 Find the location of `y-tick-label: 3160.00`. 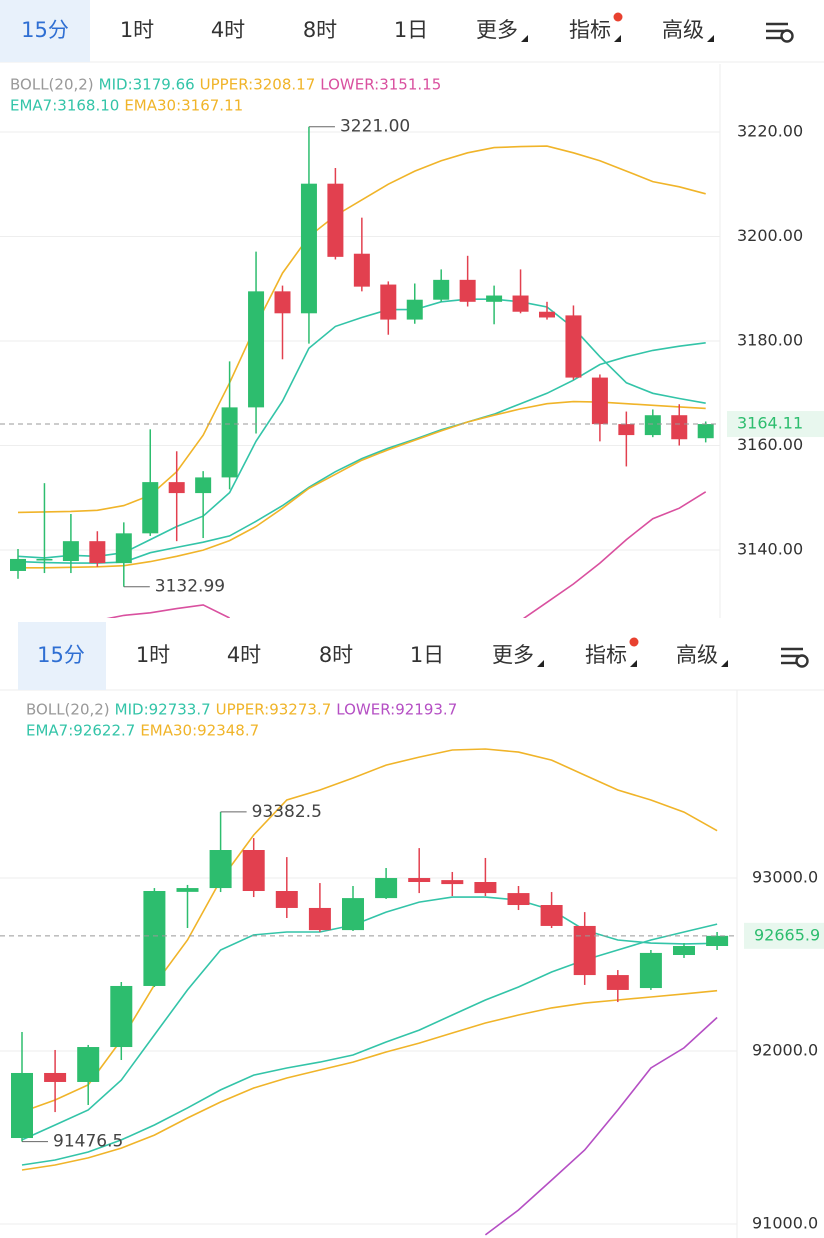

y-tick-label: 3160.00 is located at coordinates (770, 444).